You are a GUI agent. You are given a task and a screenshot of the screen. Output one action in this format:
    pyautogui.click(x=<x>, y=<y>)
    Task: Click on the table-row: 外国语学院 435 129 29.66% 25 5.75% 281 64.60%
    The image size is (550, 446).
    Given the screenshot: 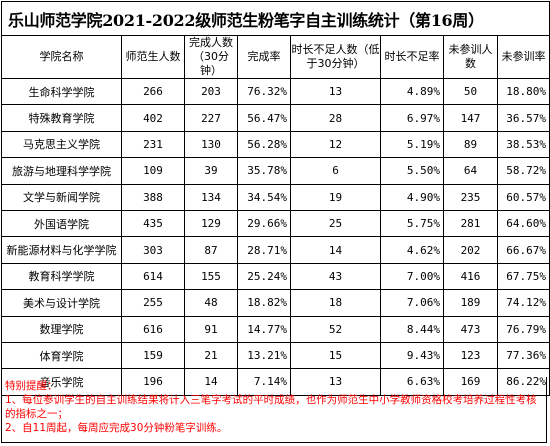 What is the action you would take?
    pyautogui.click(x=275, y=223)
    